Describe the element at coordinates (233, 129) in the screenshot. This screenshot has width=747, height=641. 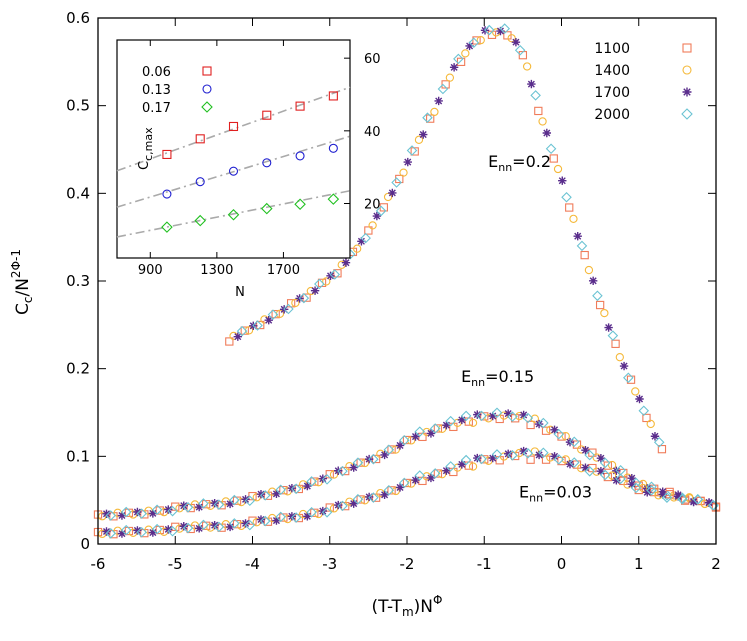
I see `inset-fit-line-0.06` at that location.